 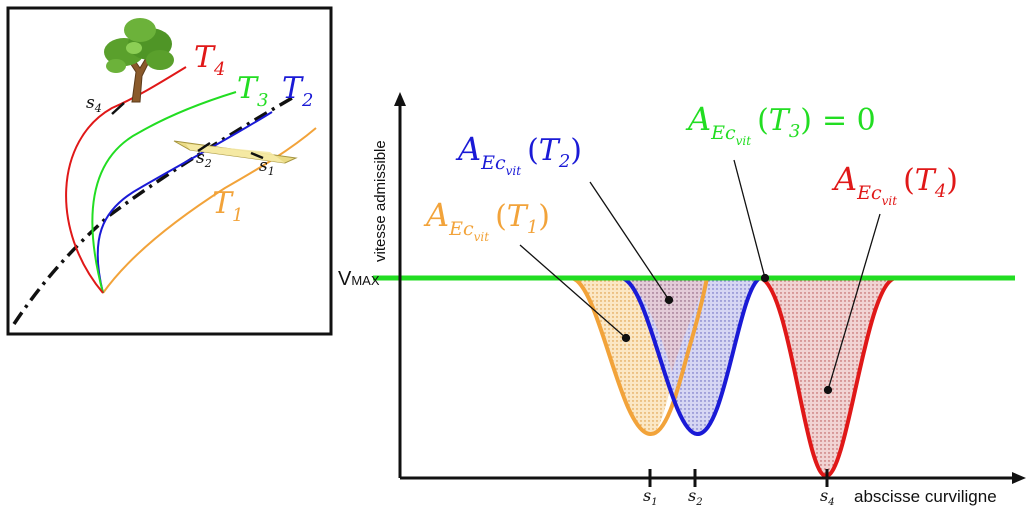 I want to click on x-axis-label: abscisse curviligne, so click(x=925, y=496).